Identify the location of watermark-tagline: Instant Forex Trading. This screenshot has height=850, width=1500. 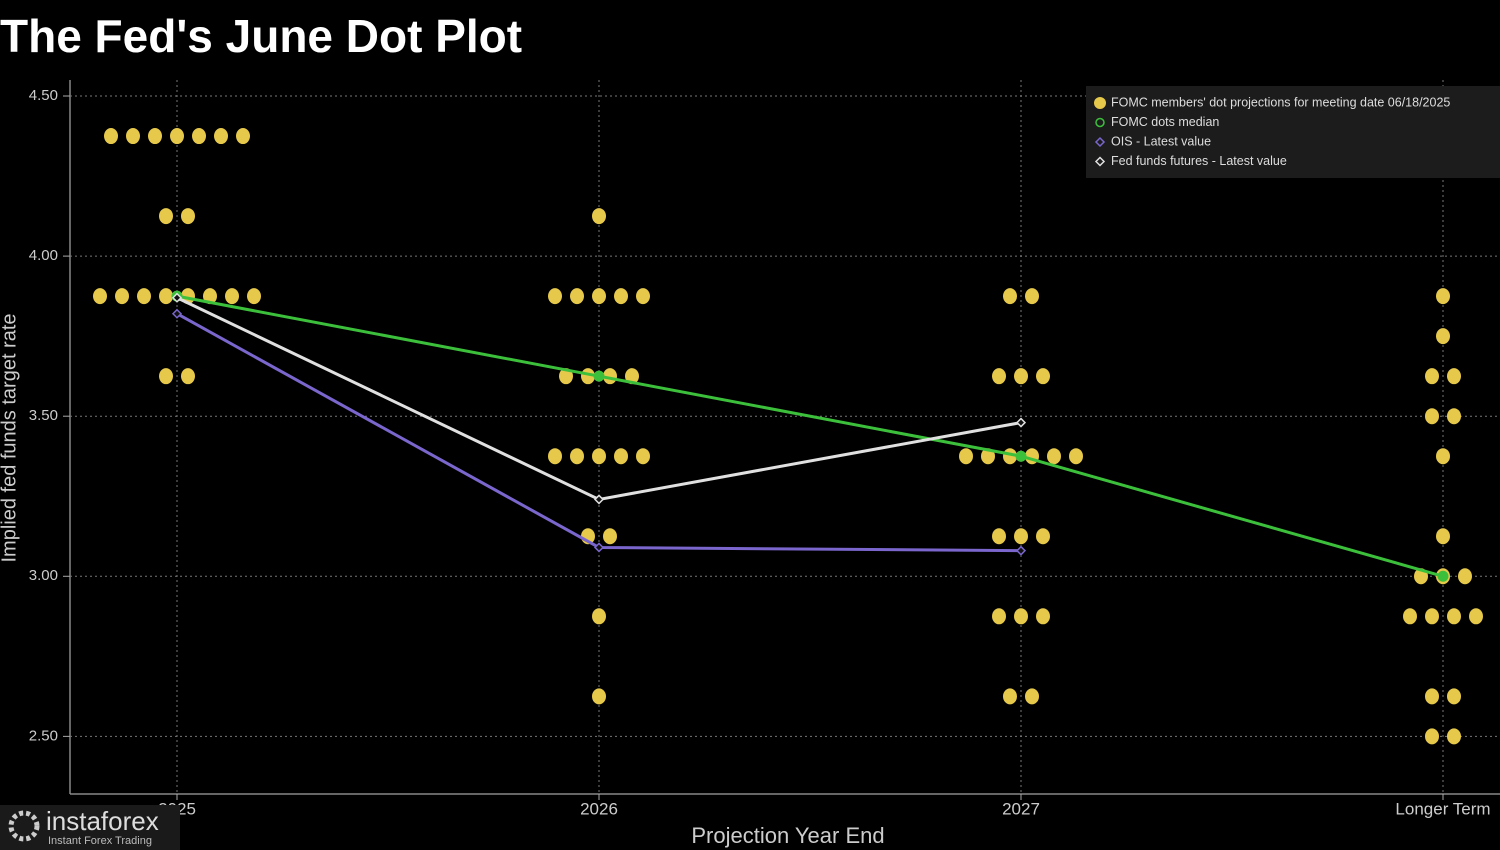
(100, 841).